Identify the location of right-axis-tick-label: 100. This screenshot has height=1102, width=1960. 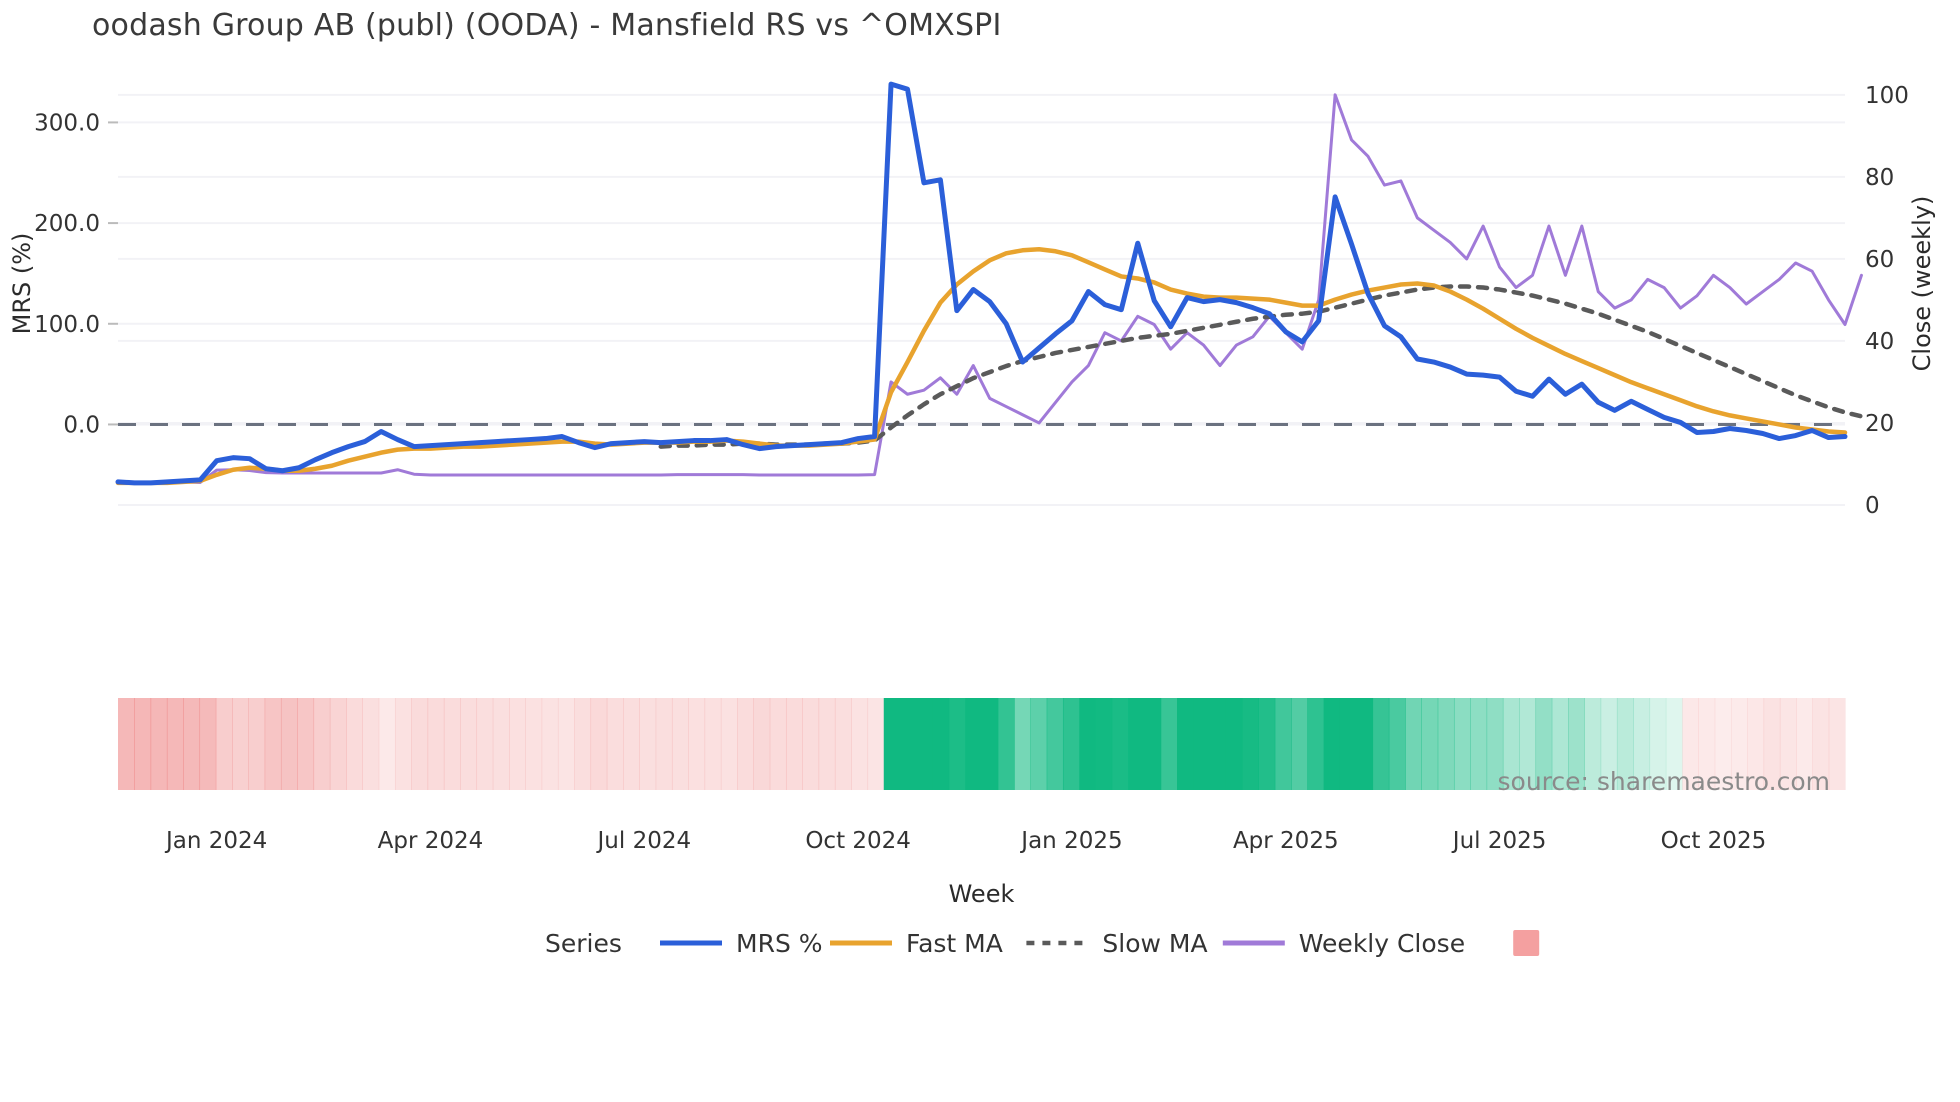
(1887, 96).